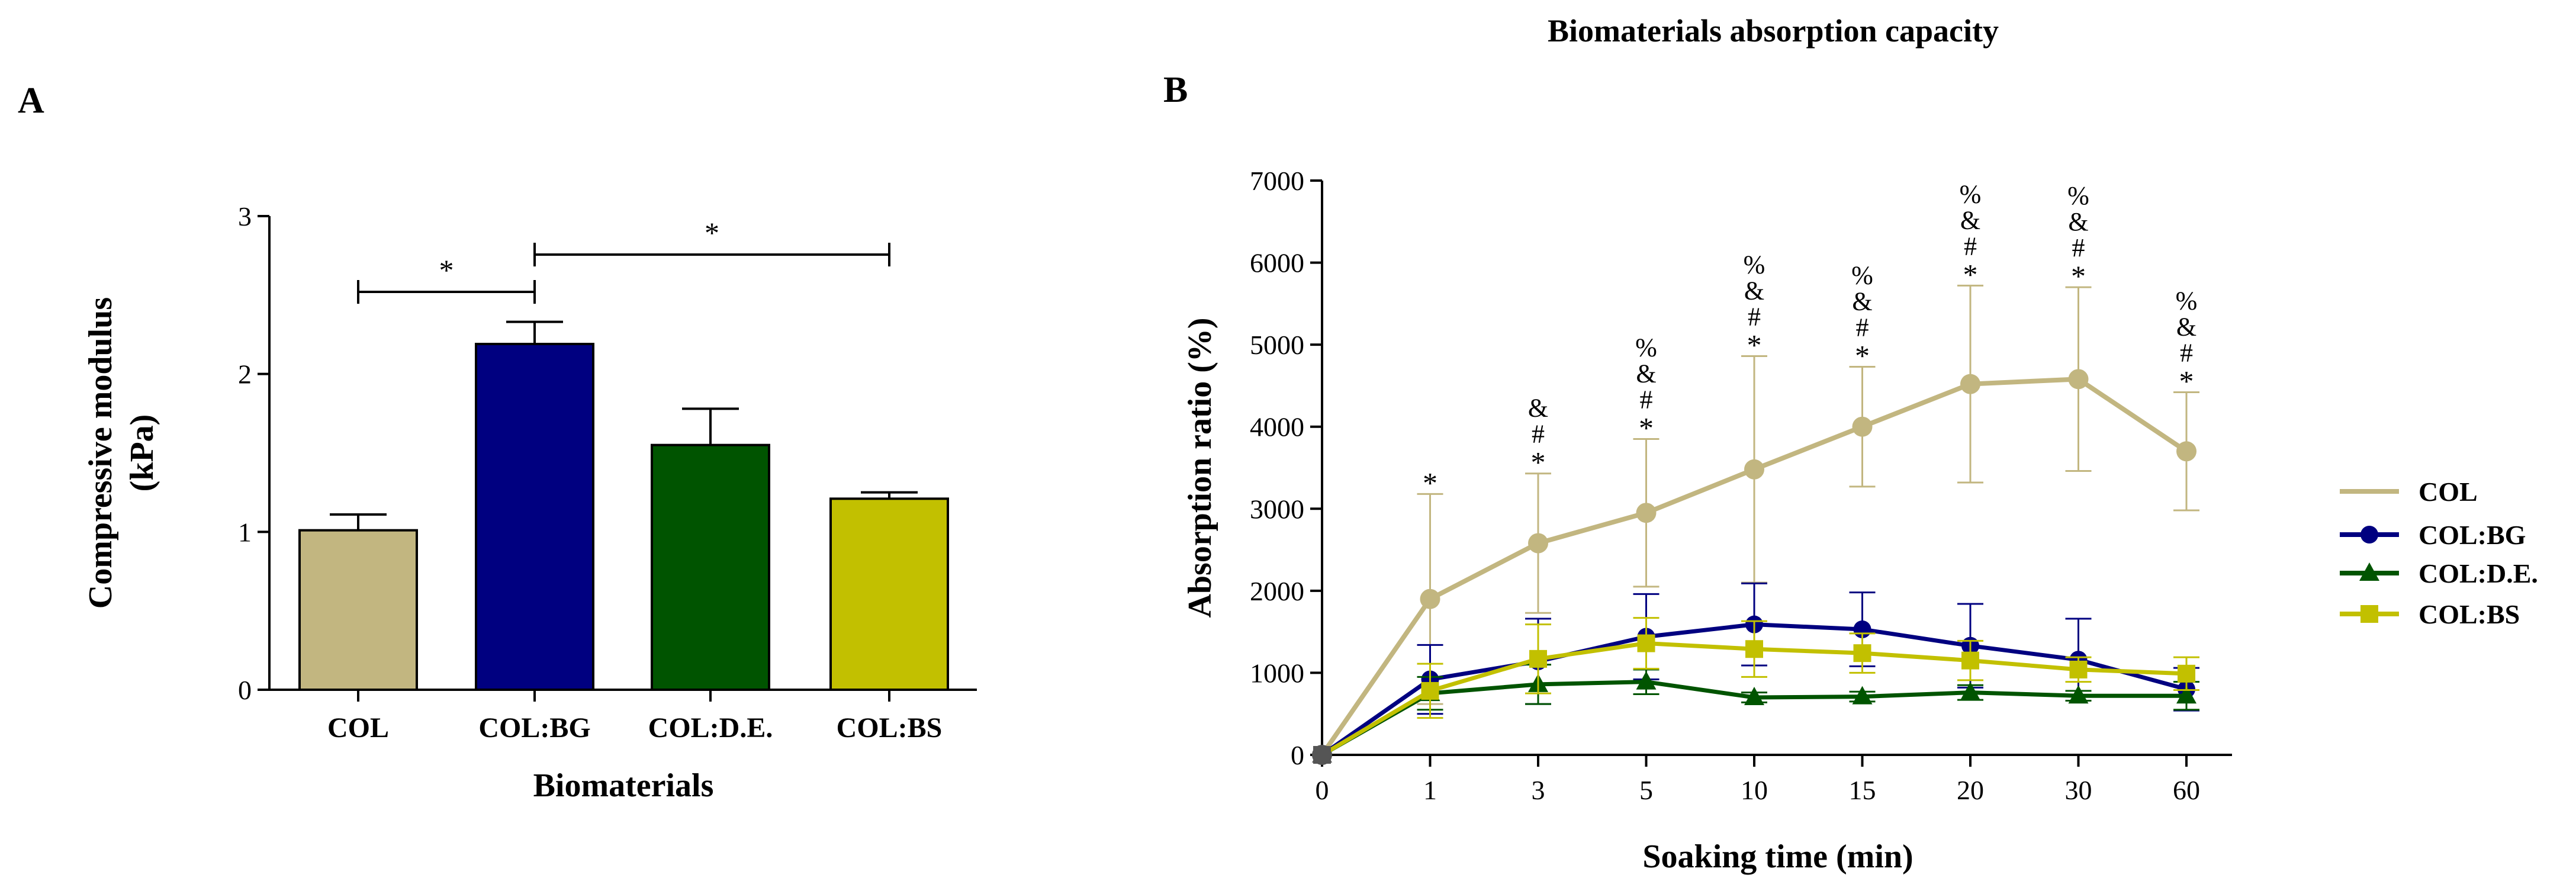 This screenshot has width=2576, height=894. What do you see at coordinates (1277, 181) in the screenshot?
I see `panel-b-y-tick-label: 7000` at bounding box center [1277, 181].